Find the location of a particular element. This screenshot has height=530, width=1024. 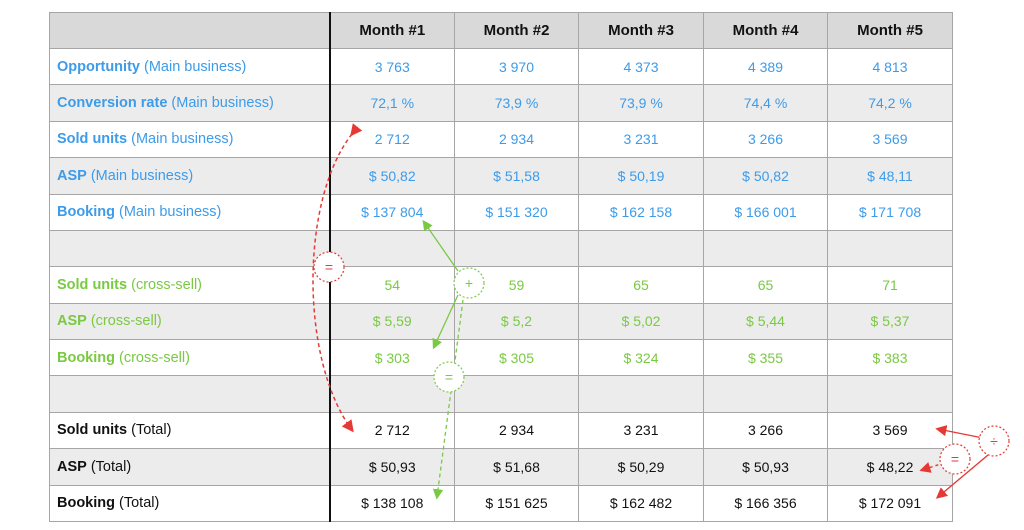

cell: $ 138 108 is located at coordinates (391, 503).